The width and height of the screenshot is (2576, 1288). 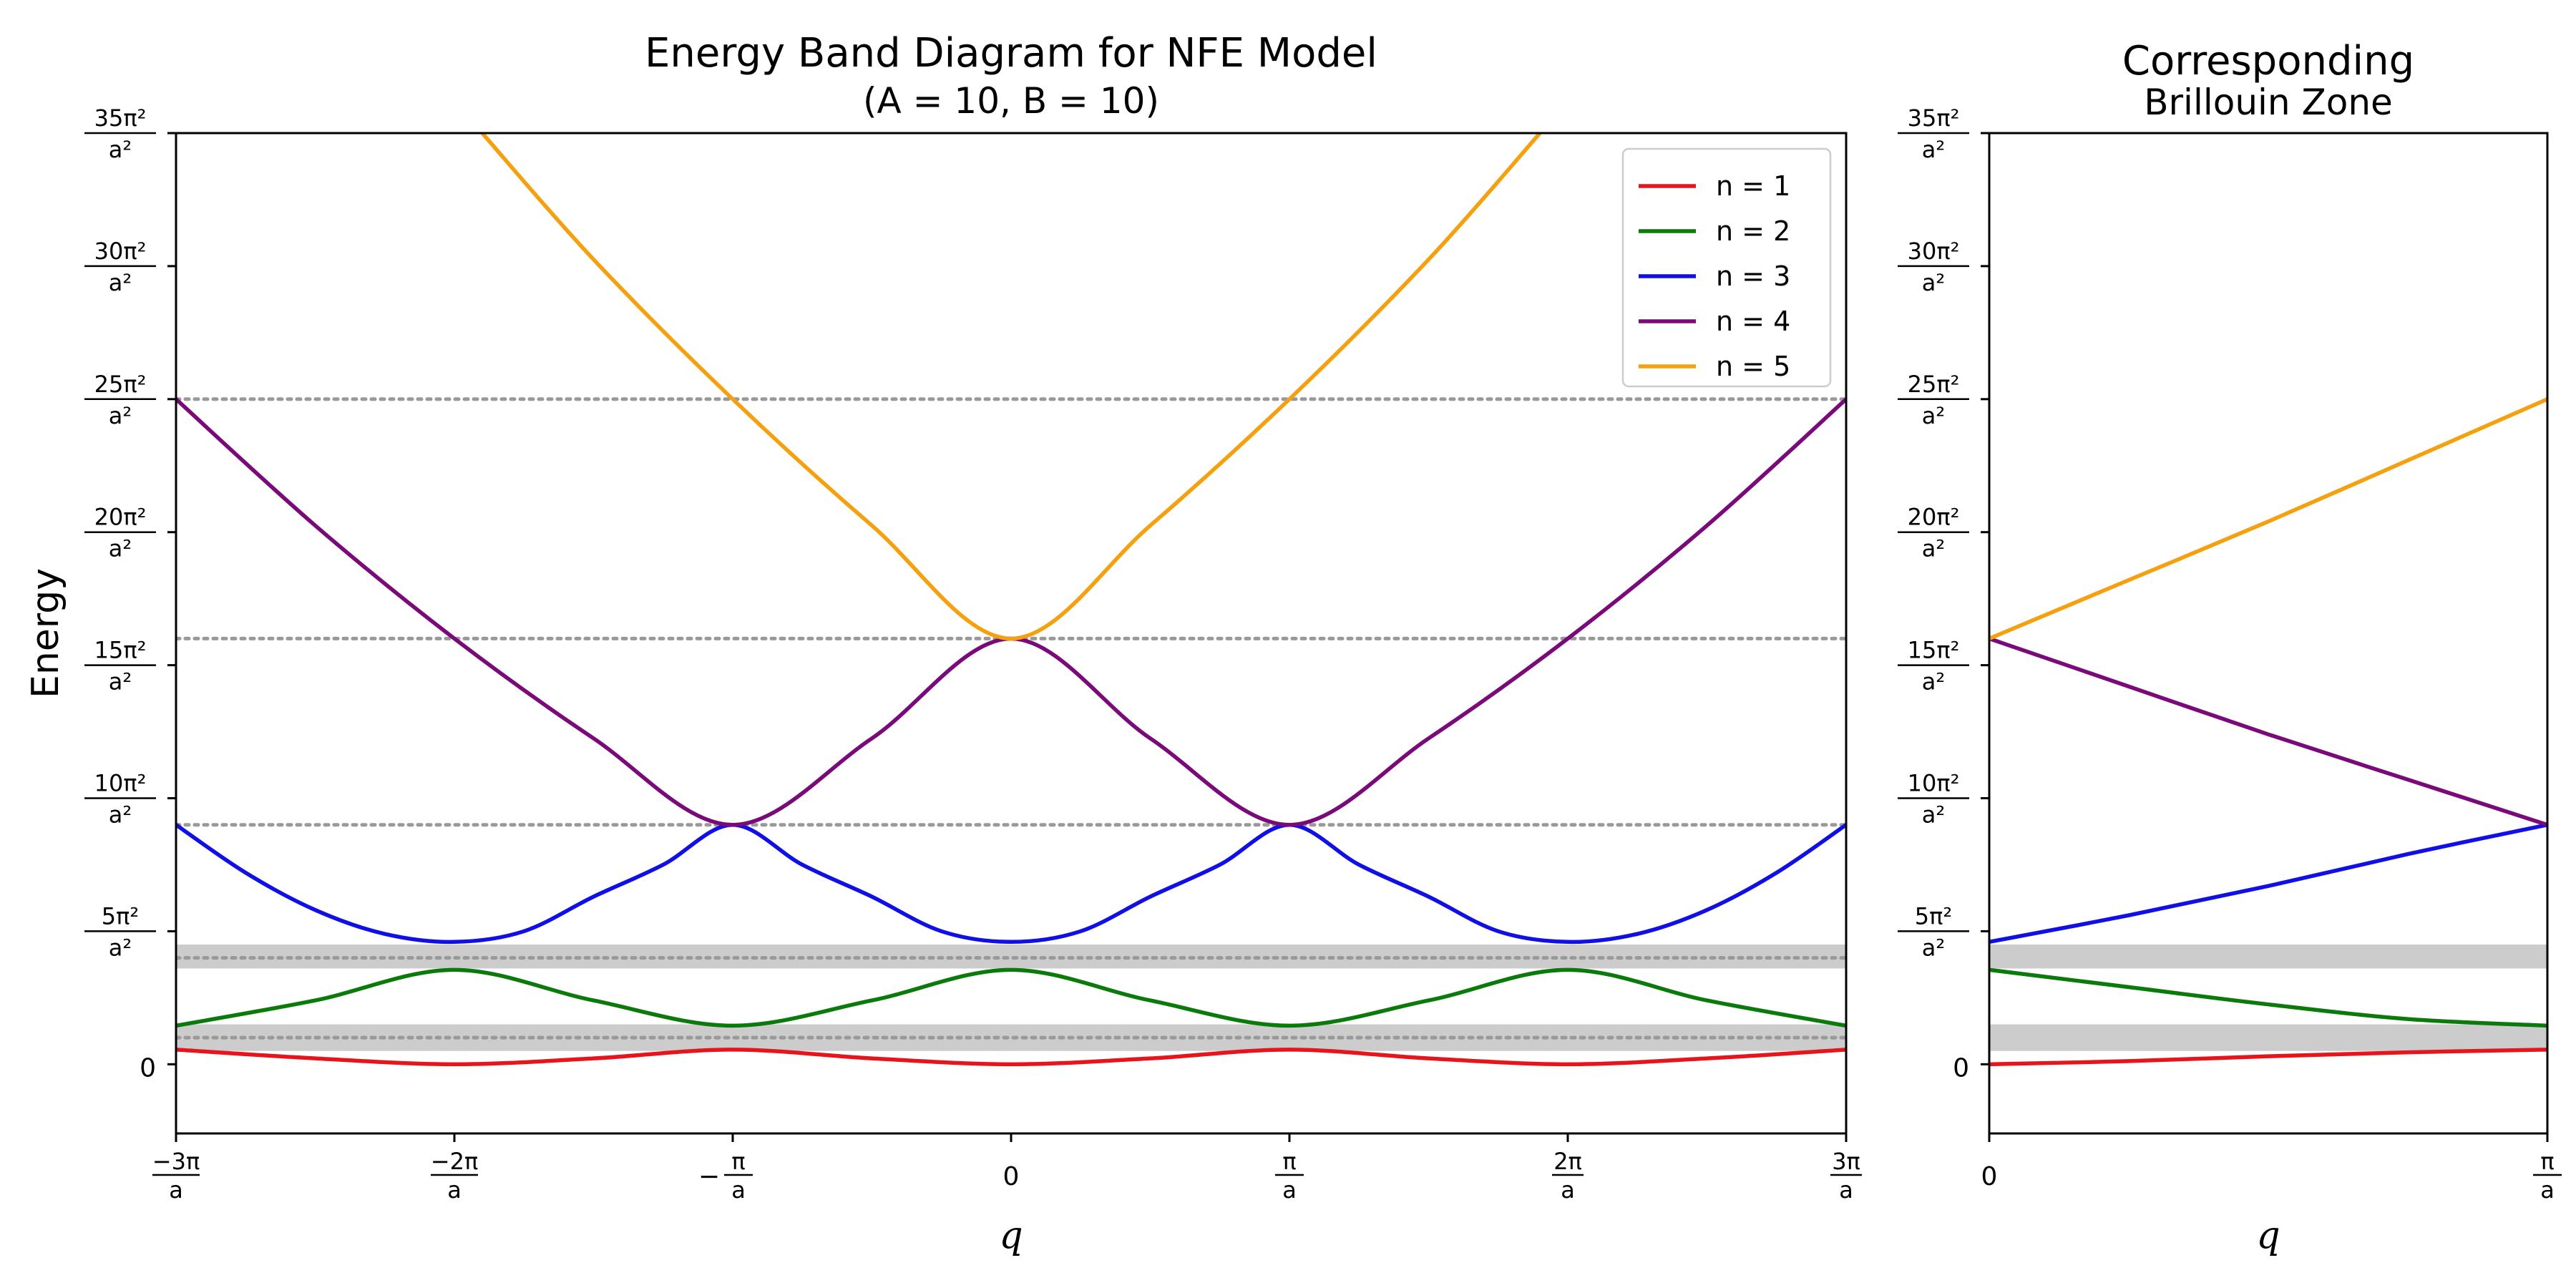 I want to click on x-tick-label: −2πa, so click(x=454, y=1176).